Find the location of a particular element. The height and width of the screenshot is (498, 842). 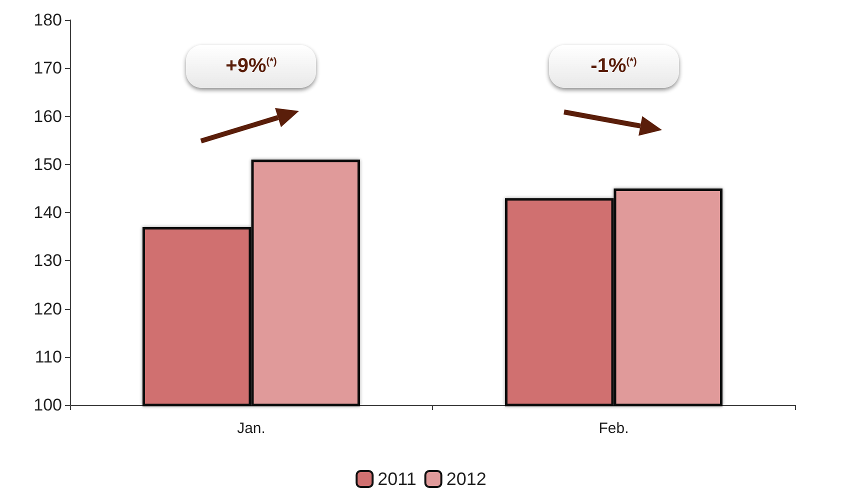

y-tick-label: 170 is located at coordinates (48, 68).